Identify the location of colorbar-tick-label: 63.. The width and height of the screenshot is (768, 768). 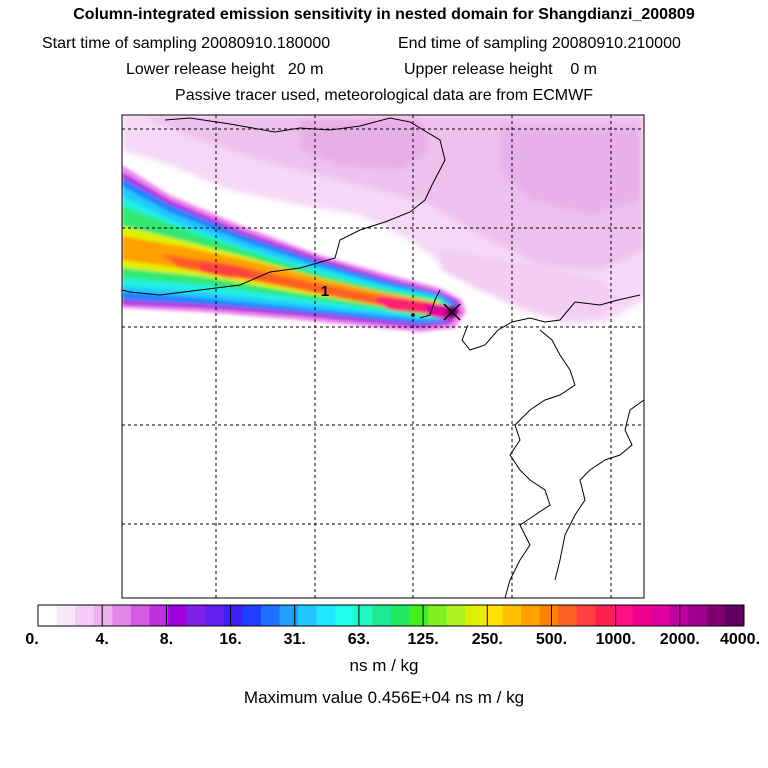
(359, 639).